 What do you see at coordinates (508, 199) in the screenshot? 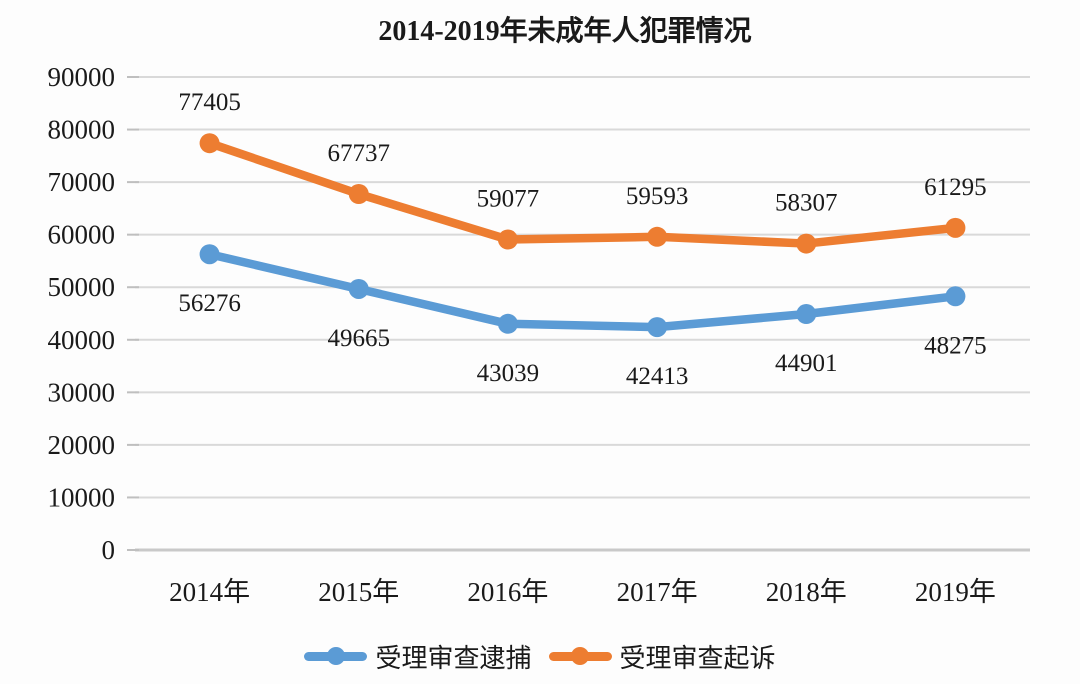
I see `data-point-label: 59077` at bounding box center [508, 199].